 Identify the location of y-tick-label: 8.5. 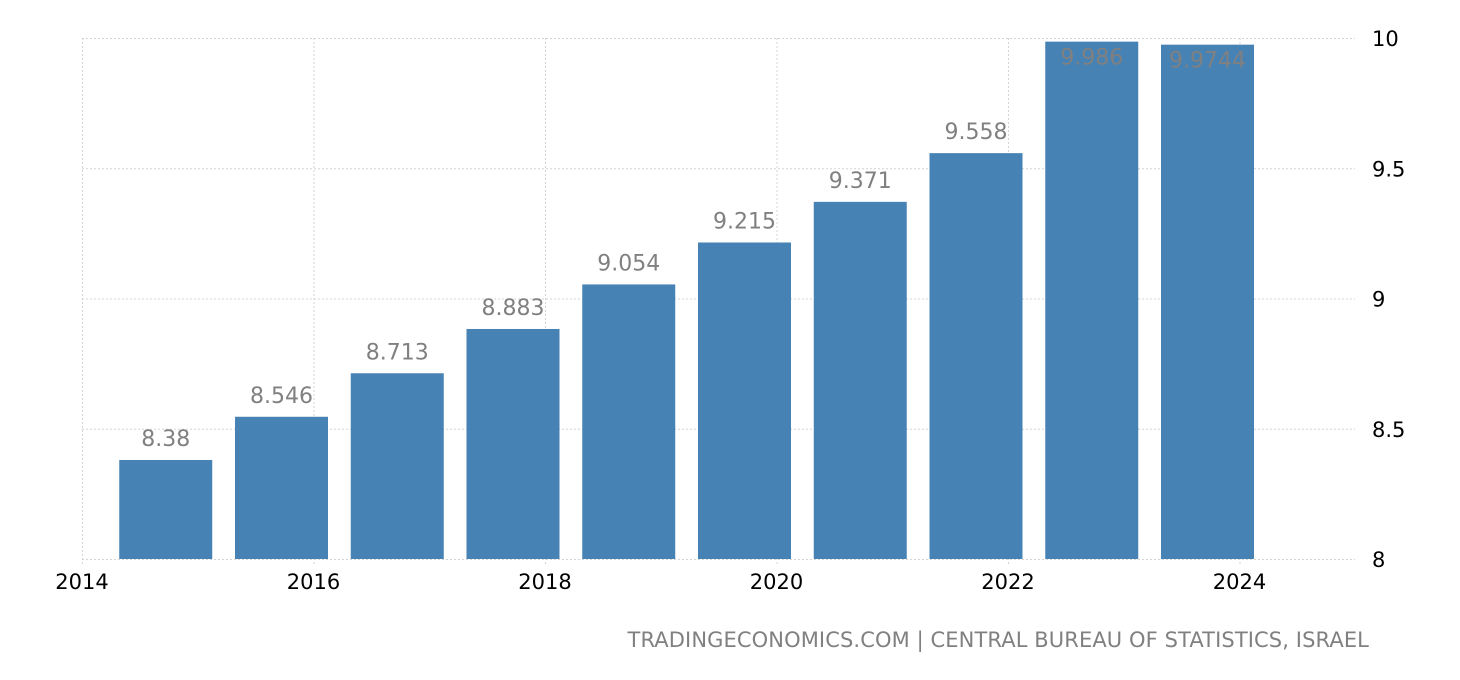
(1388, 430).